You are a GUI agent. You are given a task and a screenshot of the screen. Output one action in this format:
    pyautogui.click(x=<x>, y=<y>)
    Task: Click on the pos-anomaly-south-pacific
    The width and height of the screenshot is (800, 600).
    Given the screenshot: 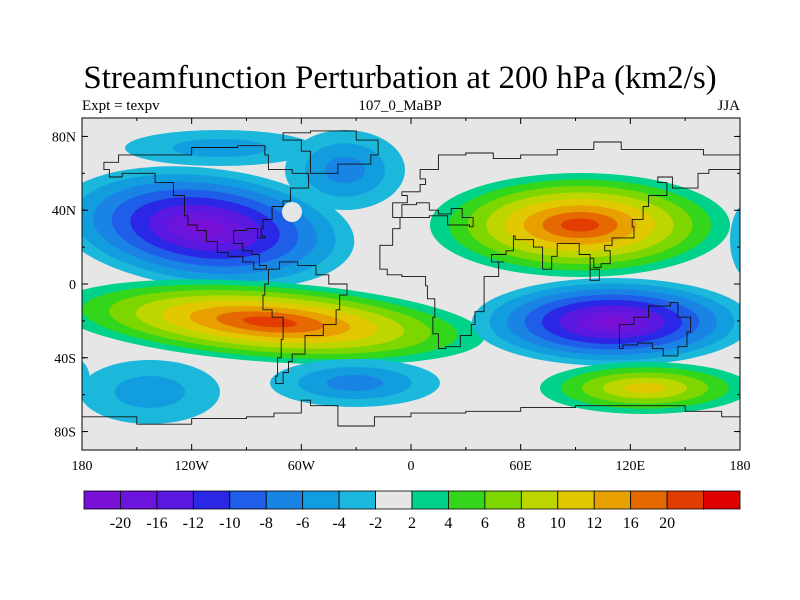 What is the action you would take?
    pyautogui.click(x=283, y=322)
    